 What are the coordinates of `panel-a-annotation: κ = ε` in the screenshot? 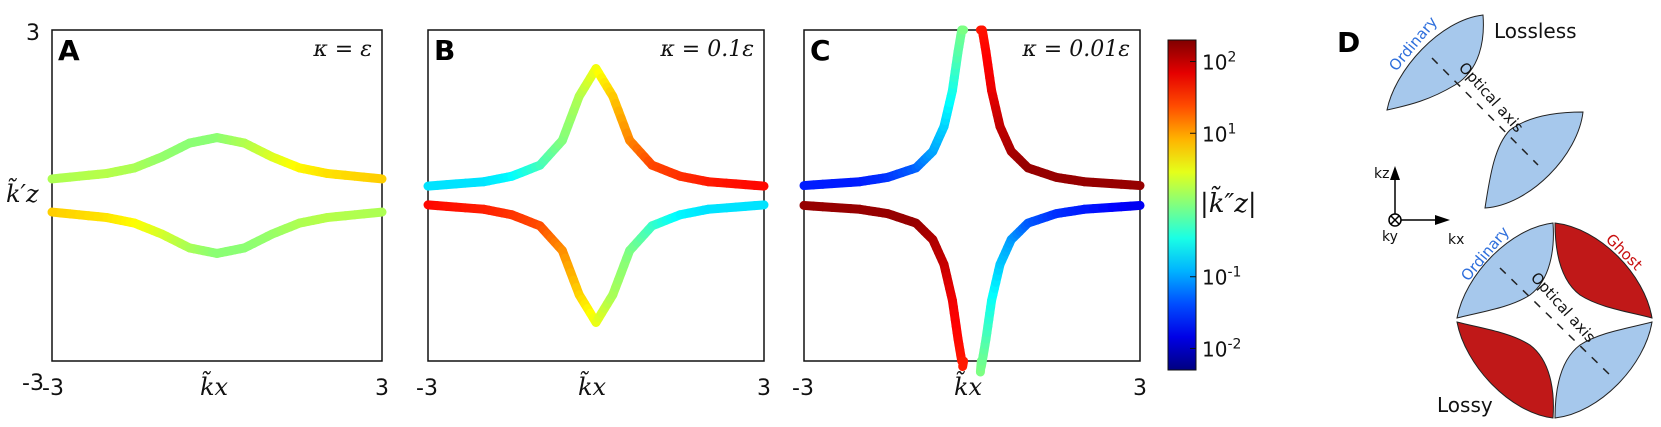 It's located at (342, 49).